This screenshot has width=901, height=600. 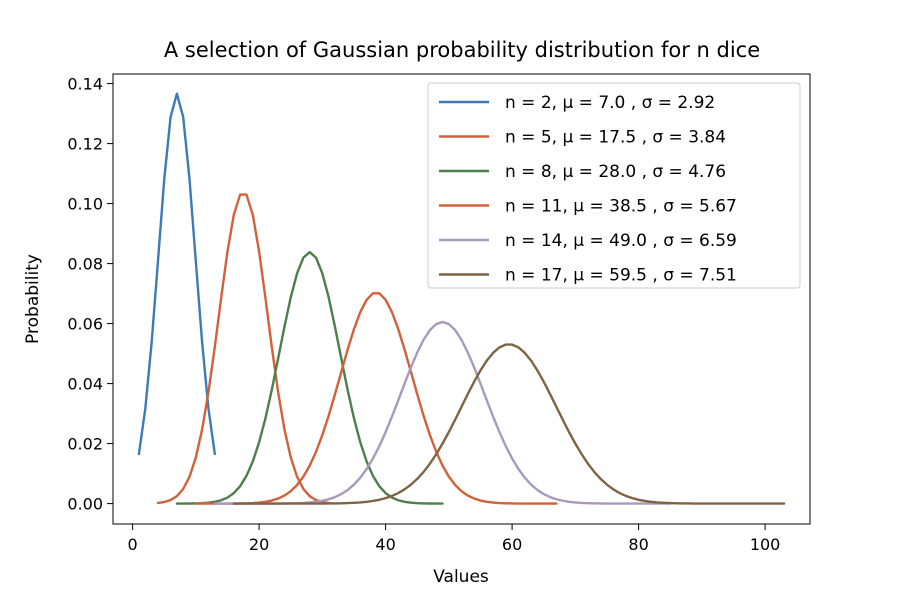 What do you see at coordinates (33, 299) in the screenshot?
I see `y-axis-label: Probability` at bounding box center [33, 299].